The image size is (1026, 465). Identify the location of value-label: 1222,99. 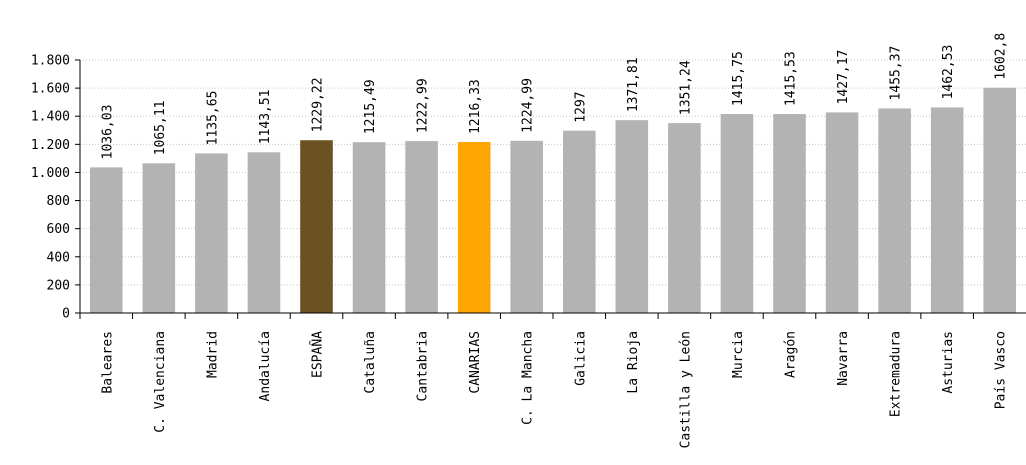
(423, 105).